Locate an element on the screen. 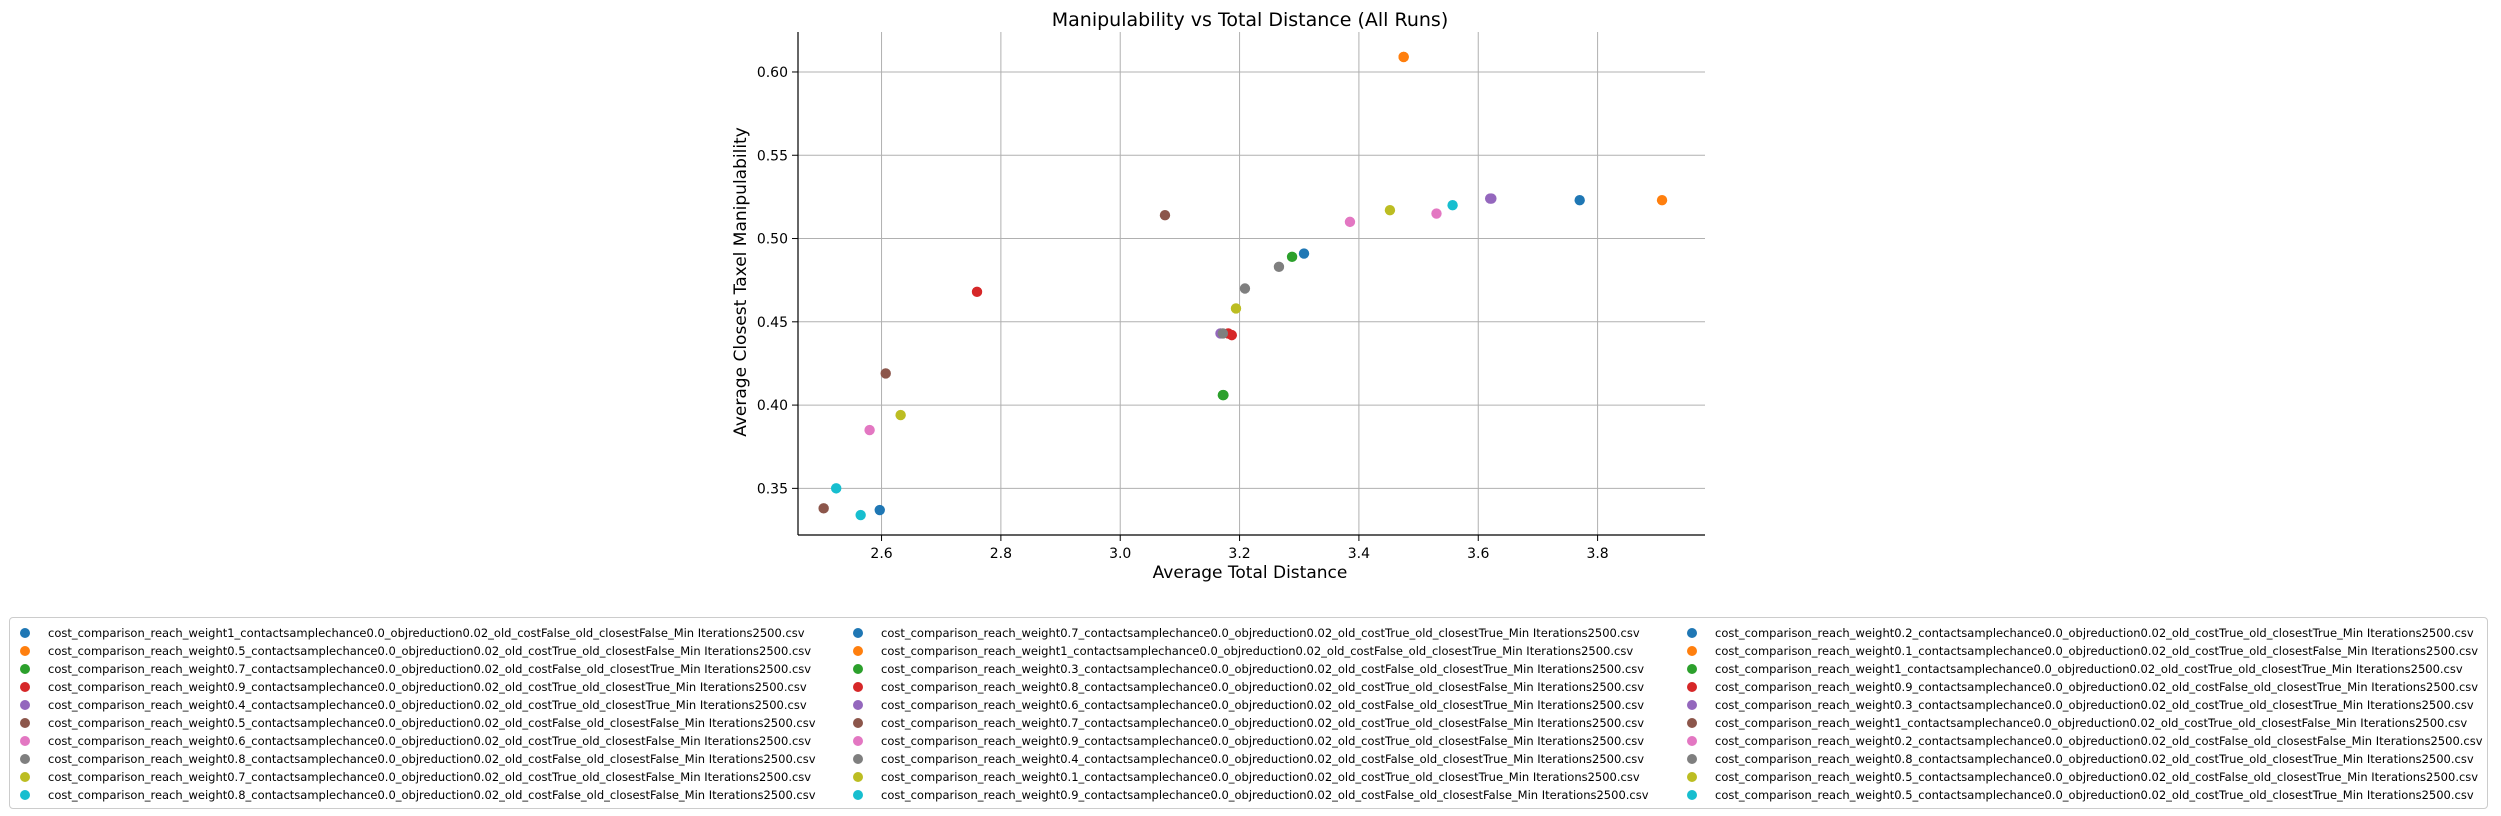 This screenshot has width=2501, height=816. y-tick-label: 0.60 is located at coordinates (772, 73).